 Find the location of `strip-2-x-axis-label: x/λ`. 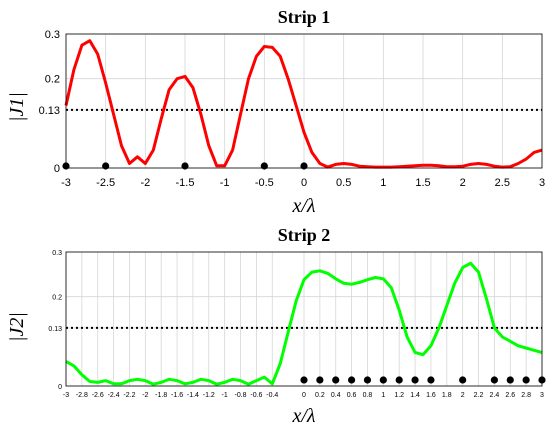

strip-2-x-axis-label: x/λ is located at coordinates (303, 416).